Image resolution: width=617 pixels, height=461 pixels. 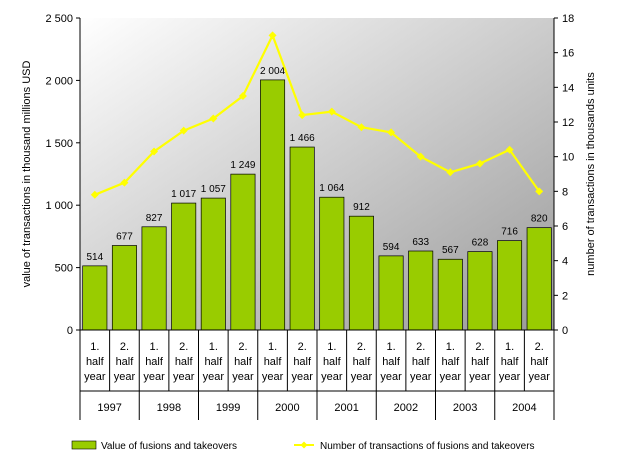 What do you see at coordinates (94, 257) in the screenshot?
I see `bar-data-label: 514` at bounding box center [94, 257].